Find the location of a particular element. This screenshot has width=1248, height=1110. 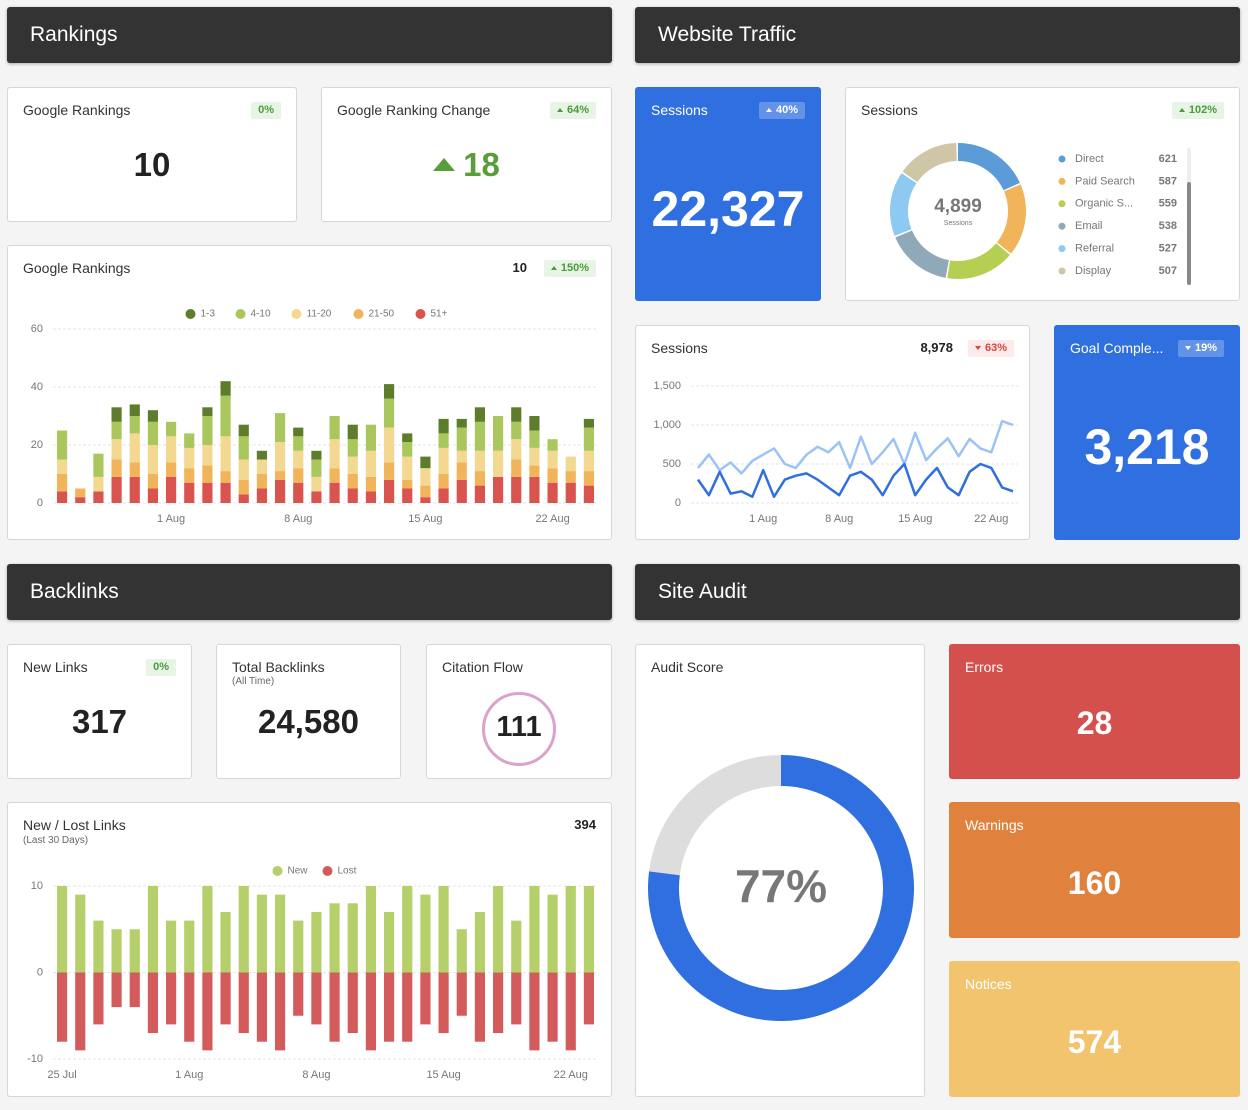

card-label: Notices is located at coordinates (988, 984).